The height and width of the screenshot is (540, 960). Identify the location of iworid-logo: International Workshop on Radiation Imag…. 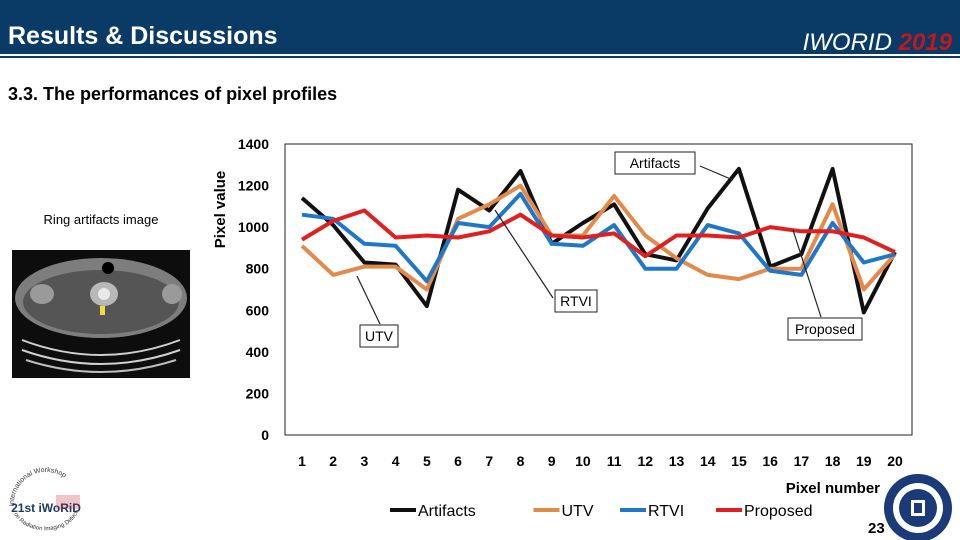
(42, 497).